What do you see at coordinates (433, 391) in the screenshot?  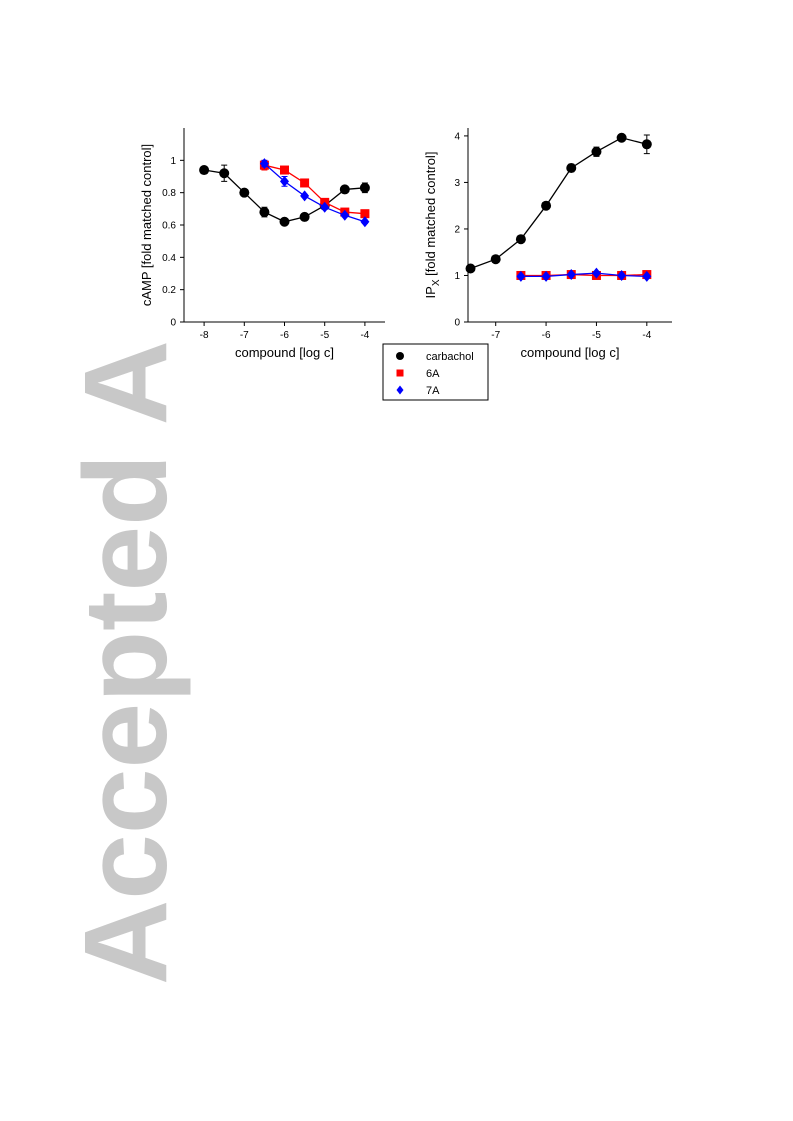 I see `legend-label: 7A` at bounding box center [433, 391].